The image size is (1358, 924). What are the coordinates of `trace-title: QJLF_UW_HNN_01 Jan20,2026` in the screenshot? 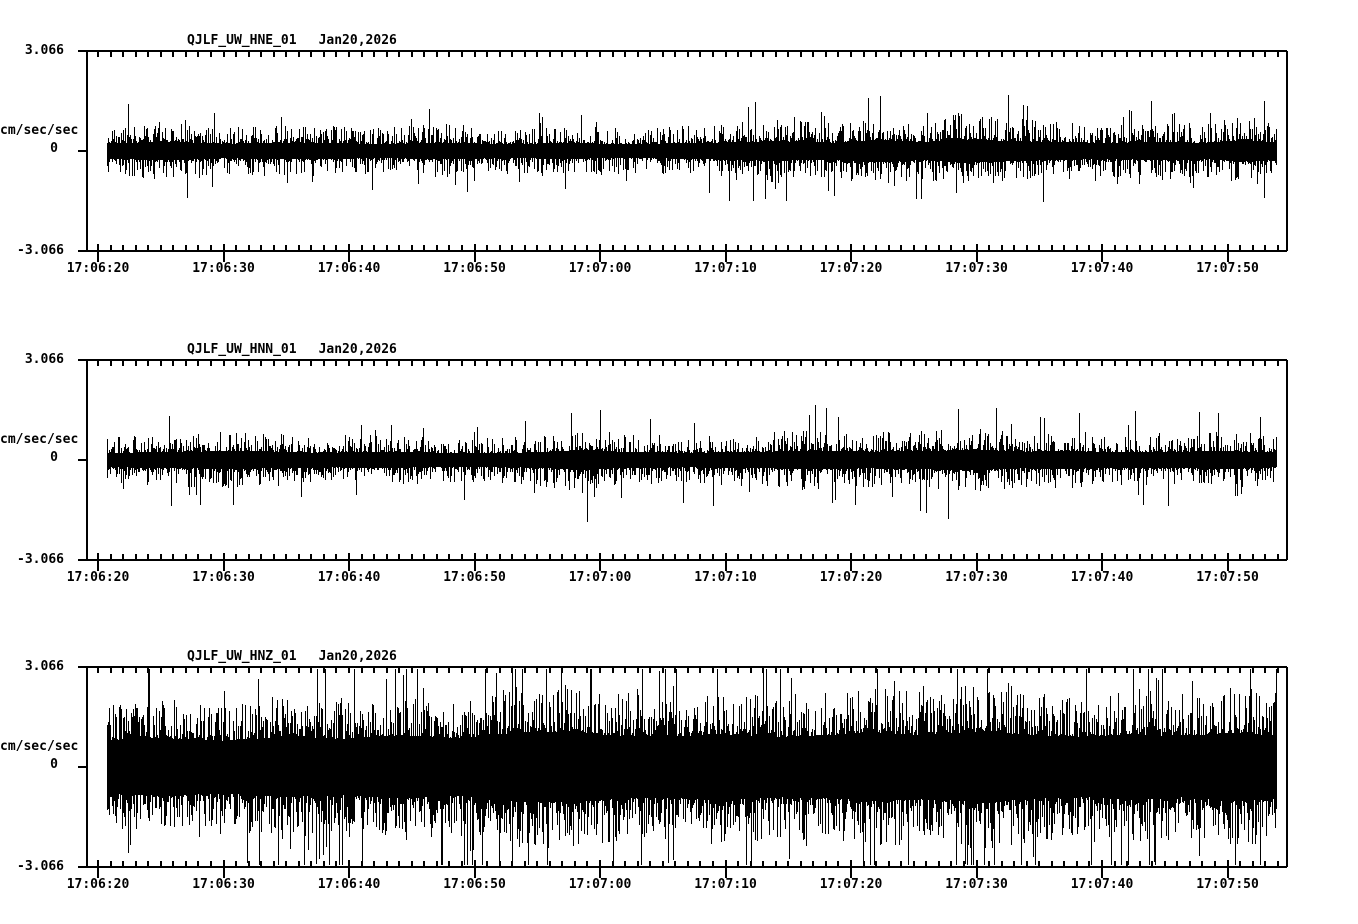 It's located at (292, 350).